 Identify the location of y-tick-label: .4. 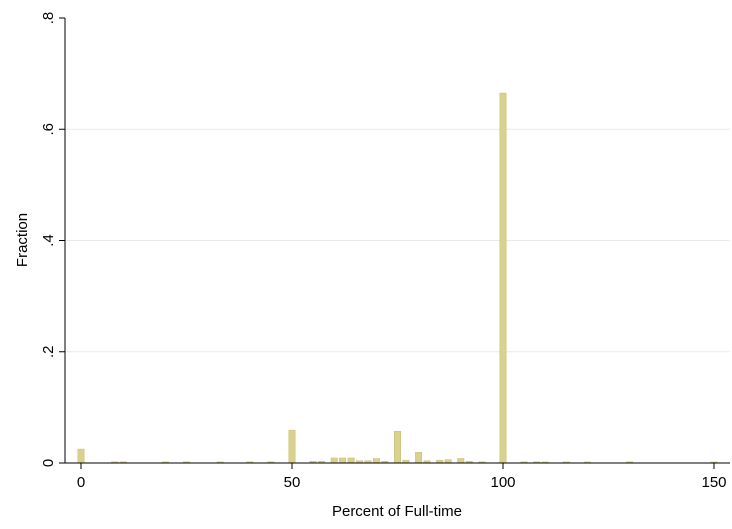
(48, 240).